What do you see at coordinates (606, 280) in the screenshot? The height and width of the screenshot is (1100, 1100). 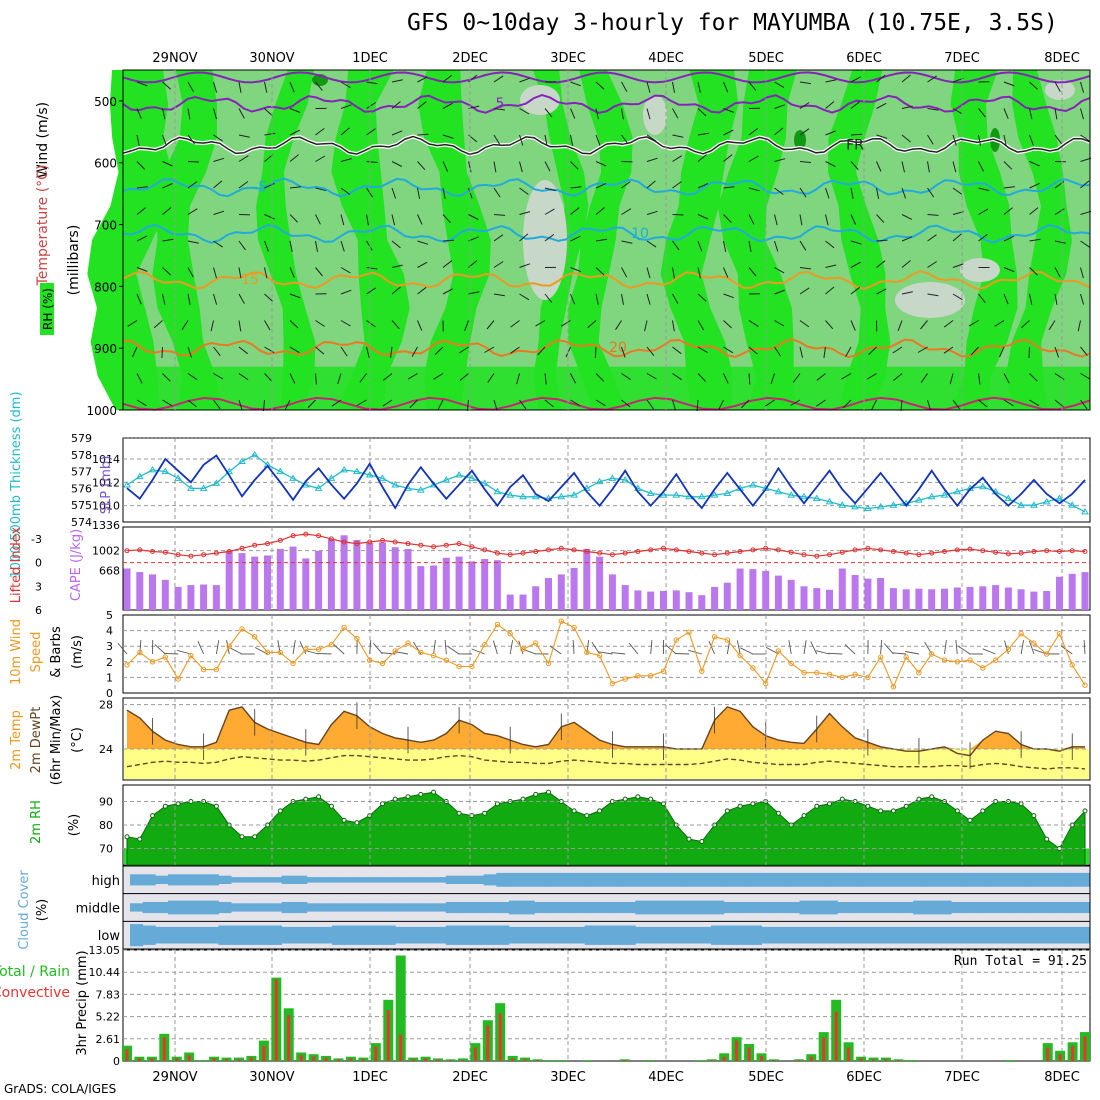 I see `temperature-contour` at bounding box center [606, 280].